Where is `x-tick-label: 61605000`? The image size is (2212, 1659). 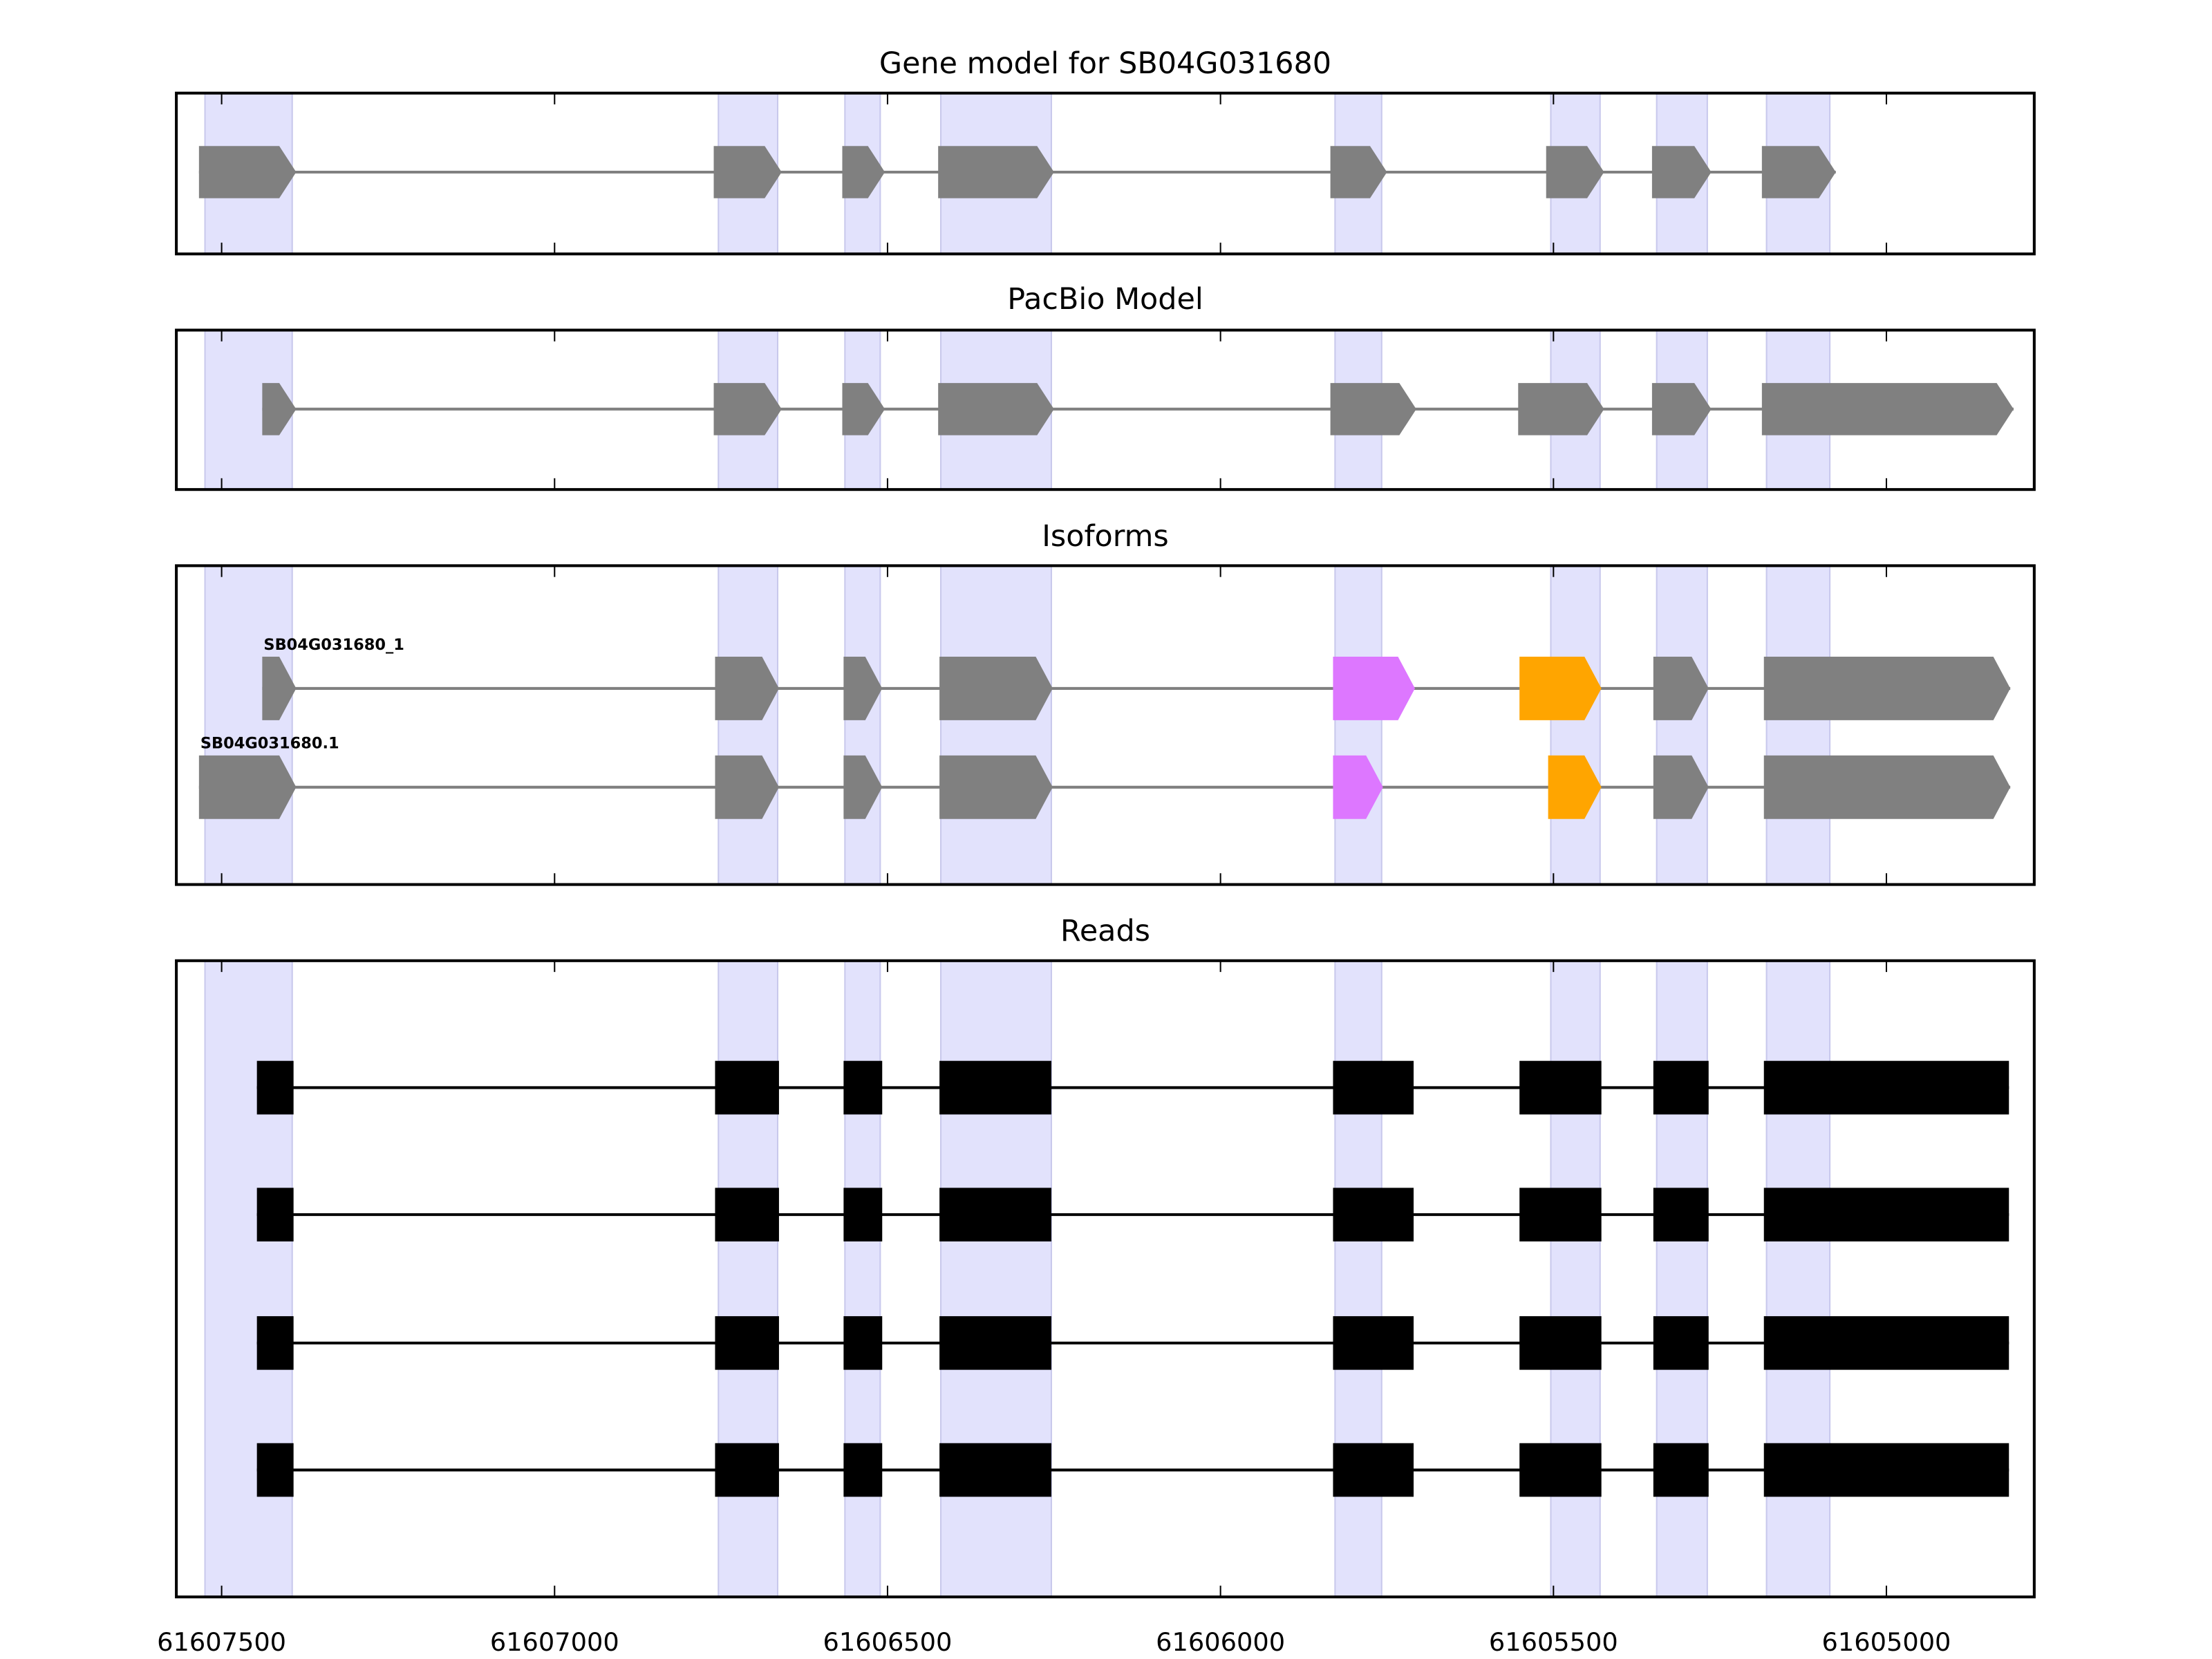
x-tick-label: 61605000 is located at coordinates (1886, 1642).